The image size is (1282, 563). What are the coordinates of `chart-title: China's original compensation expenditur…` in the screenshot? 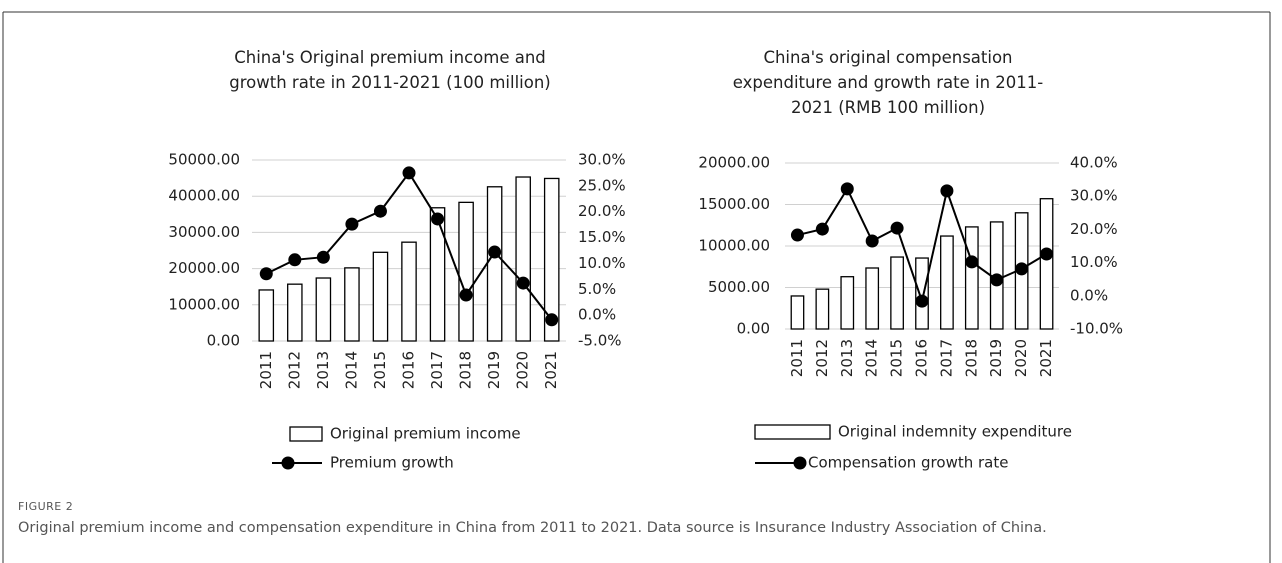 It's located at (888, 82).